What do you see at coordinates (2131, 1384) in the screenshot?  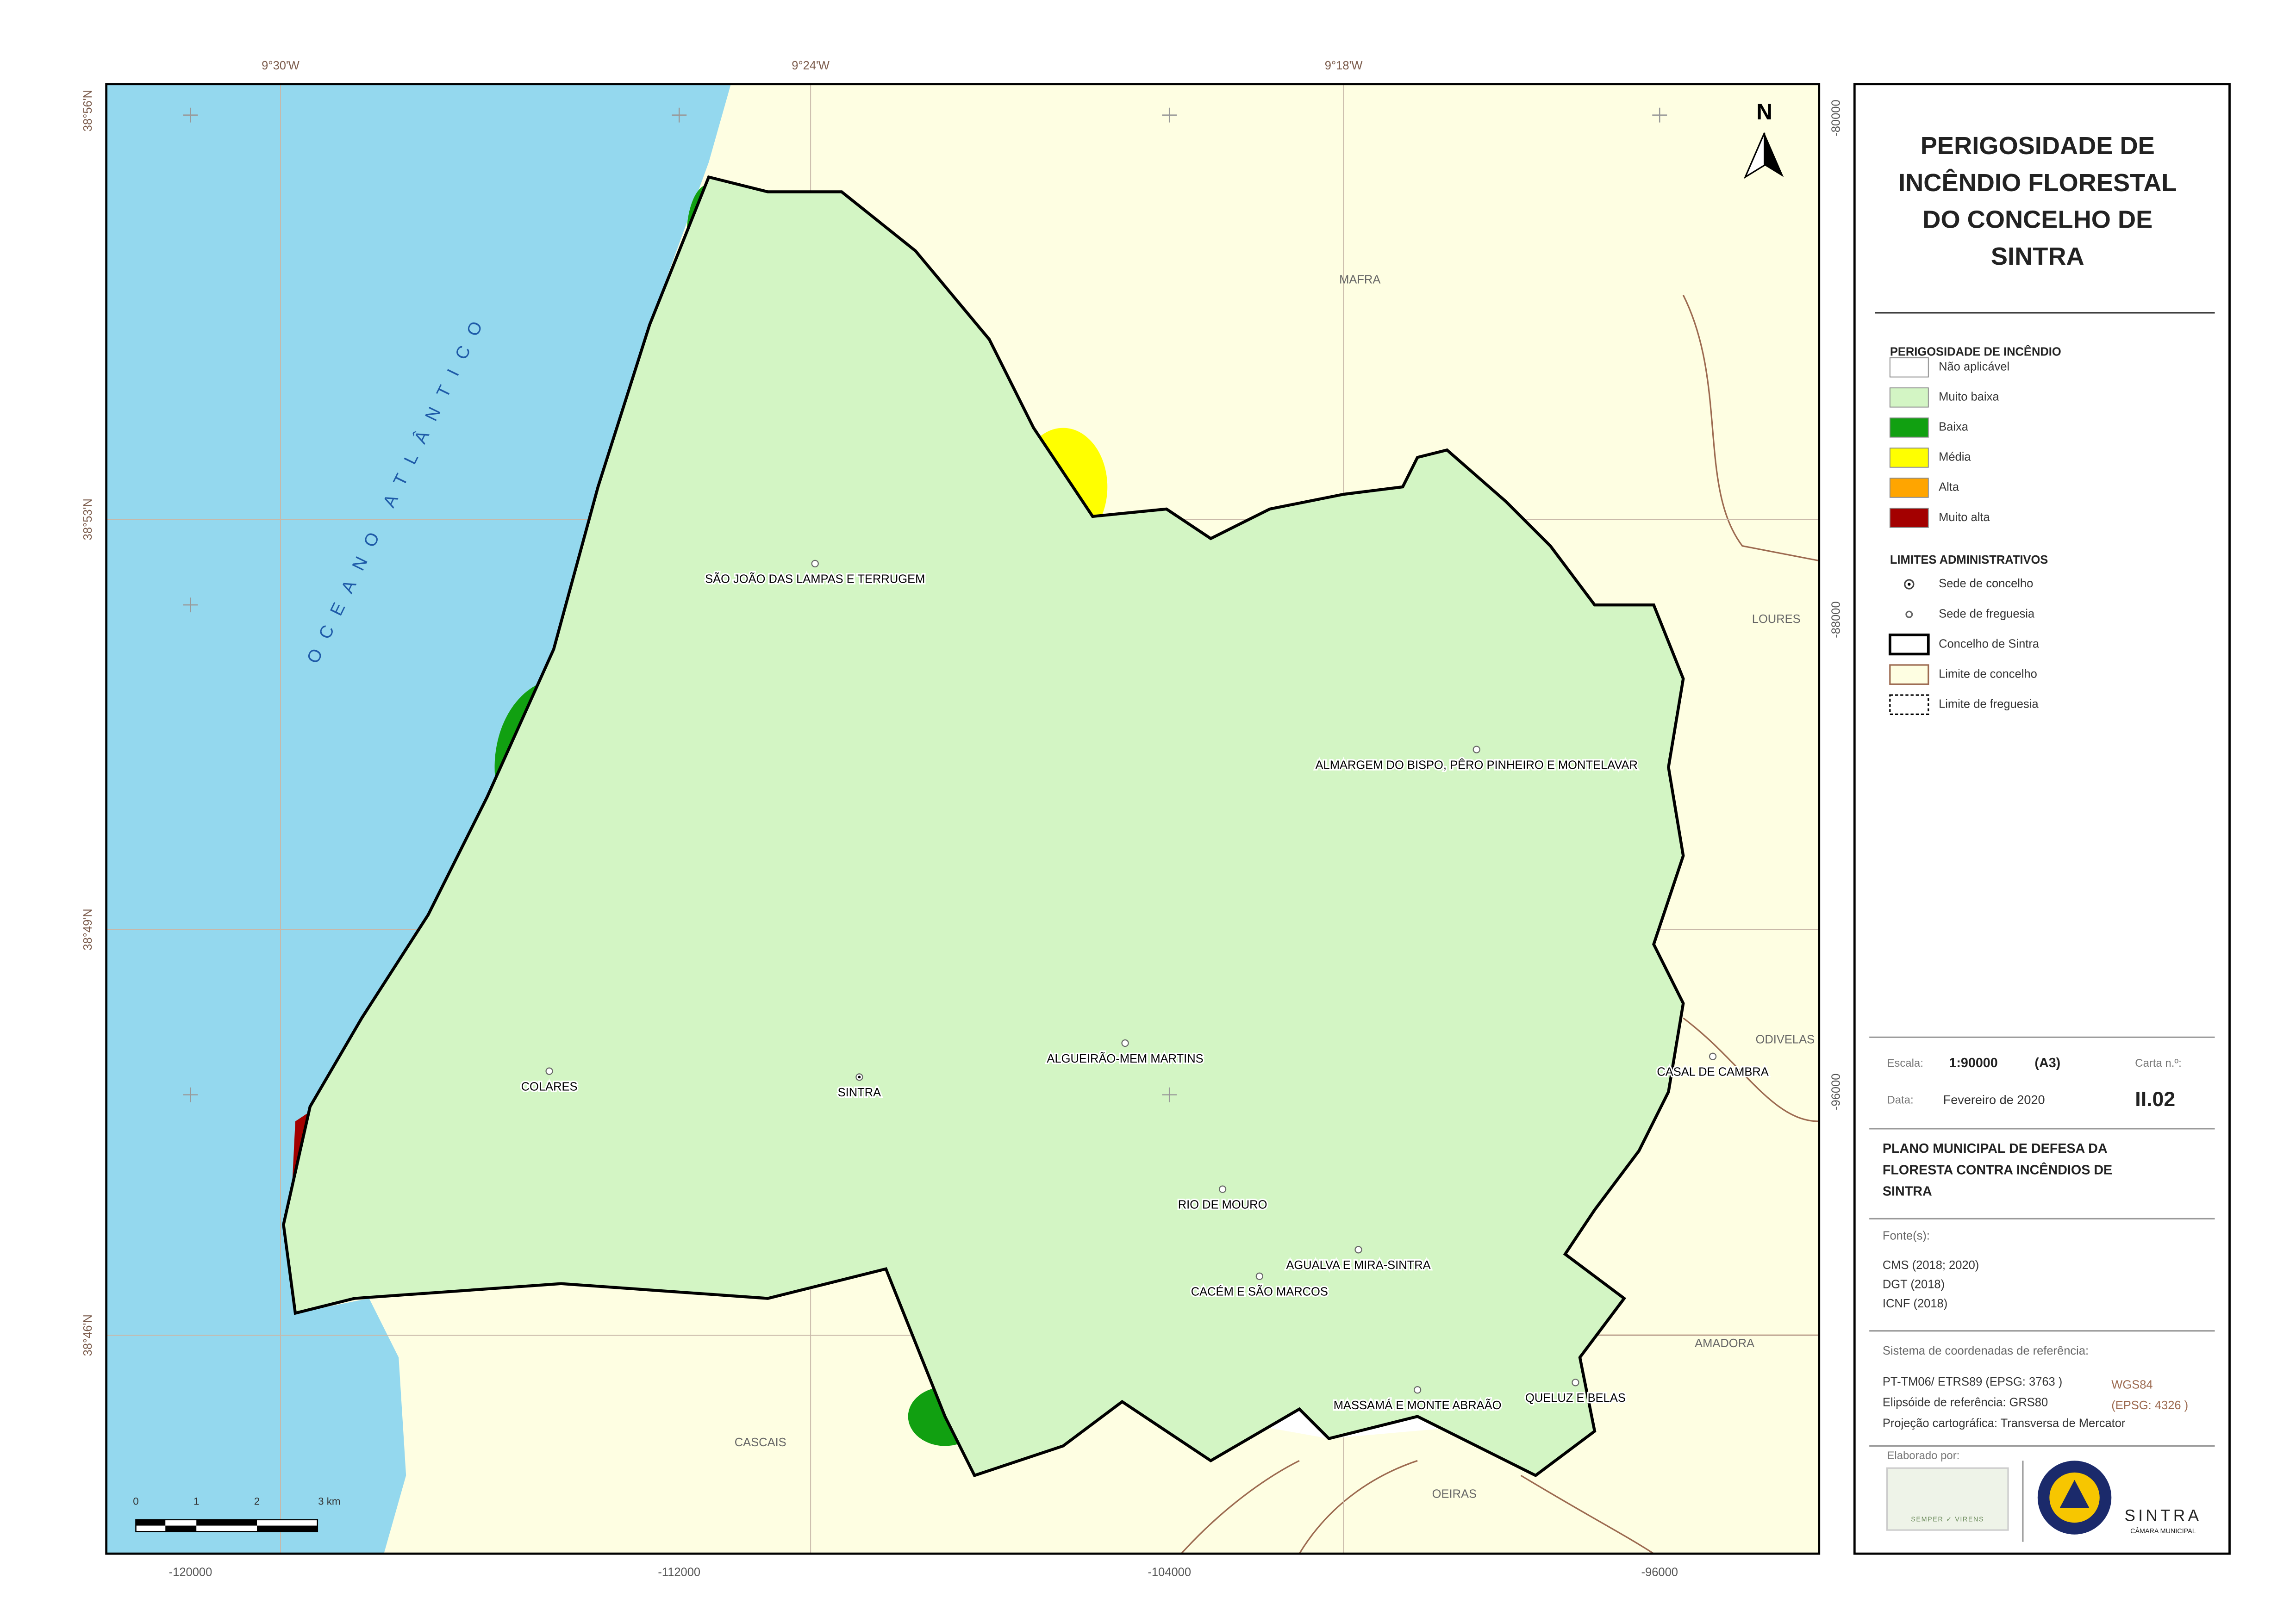 I see `crs-alt: WGS84` at bounding box center [2131, 1384].